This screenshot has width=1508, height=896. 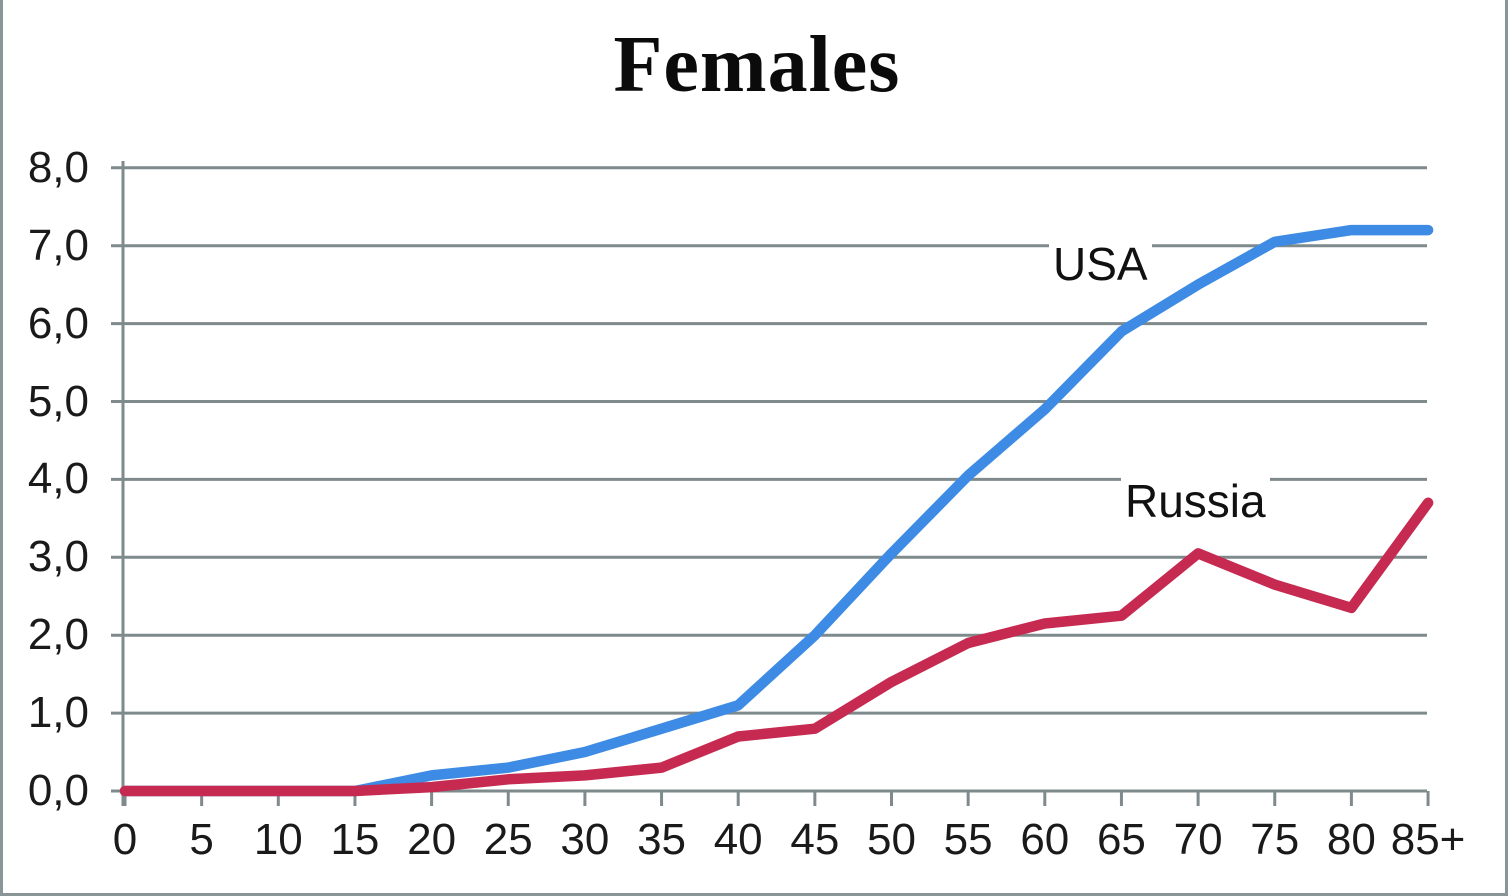 What do you see at coordinates (585, 839) in the screenshot?
I see `x-tick-label: 30` at bounding box center [585, 839].